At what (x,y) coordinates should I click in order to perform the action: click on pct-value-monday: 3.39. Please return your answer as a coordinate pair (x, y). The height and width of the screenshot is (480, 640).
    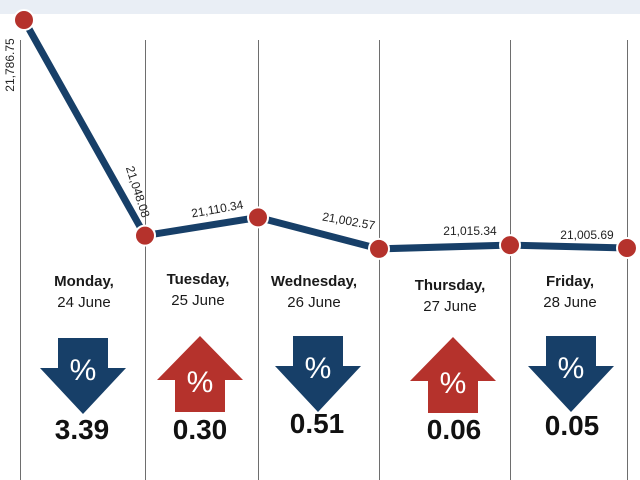
    Looking at the image, I should click on (82, 429).